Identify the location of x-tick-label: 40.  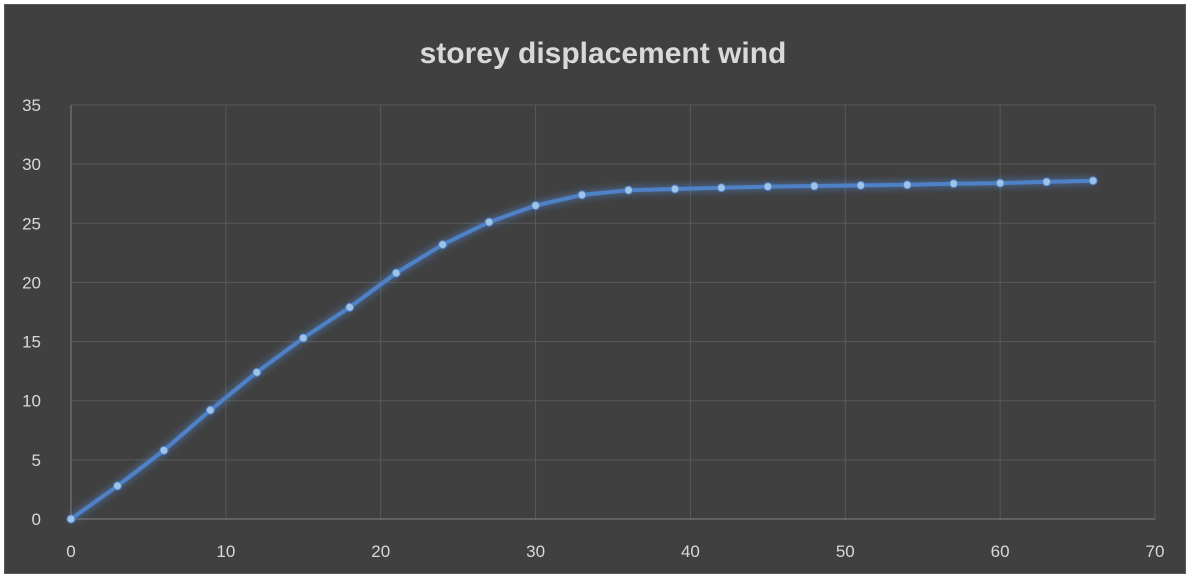
(690, 551).